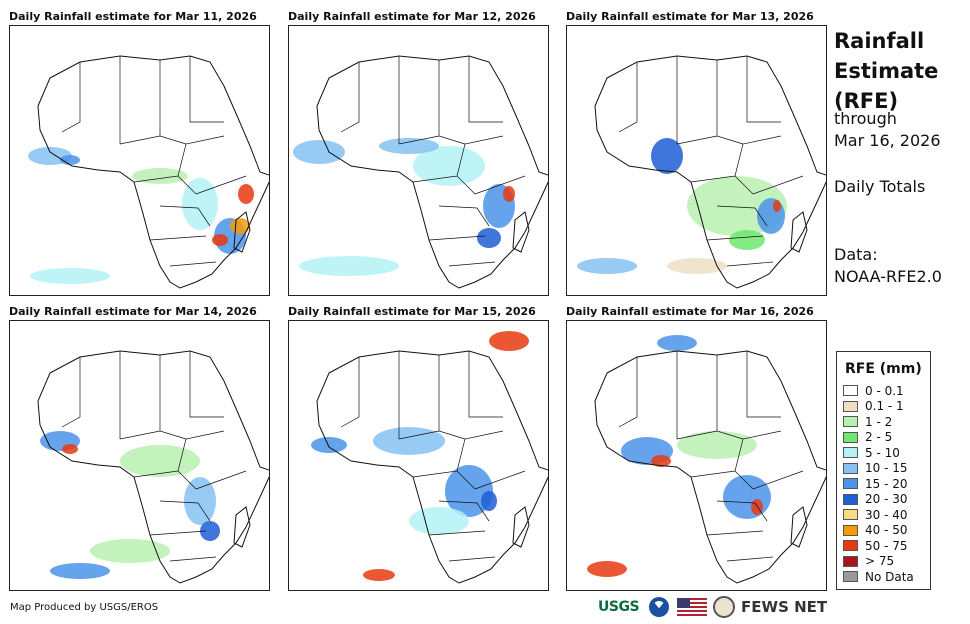  What do you see at coordinates (886, 562) in the screenshot?
I see `legend-item: > 75` at bounding box center [886, 562].